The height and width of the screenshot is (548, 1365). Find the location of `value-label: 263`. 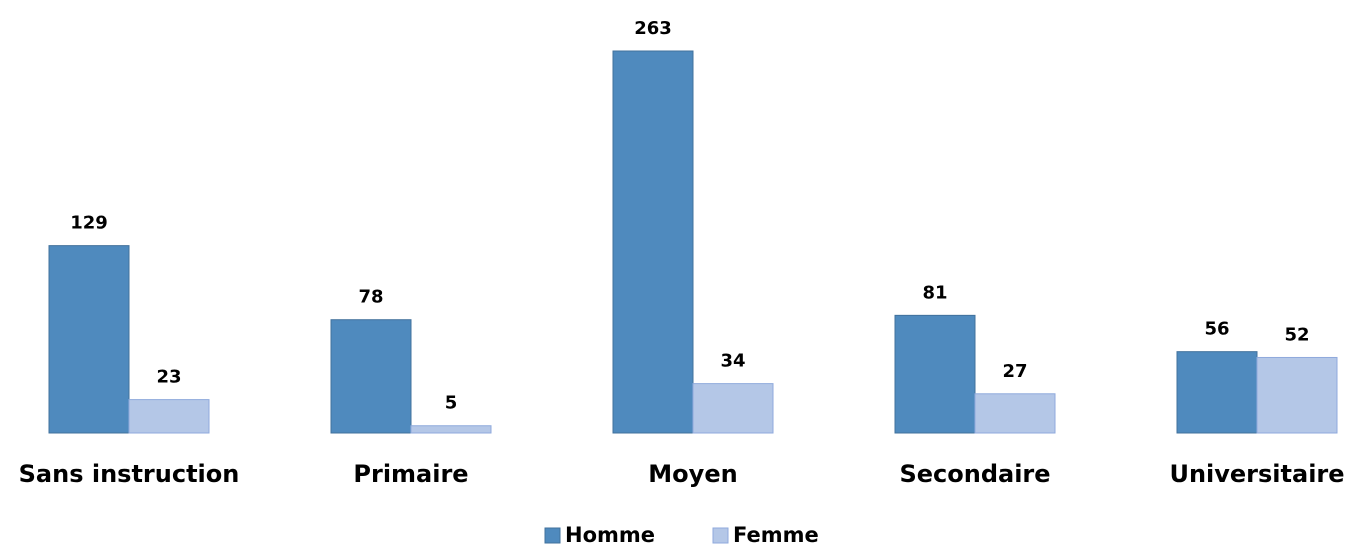

value-label: 263 is located at coordinates (653, 28).